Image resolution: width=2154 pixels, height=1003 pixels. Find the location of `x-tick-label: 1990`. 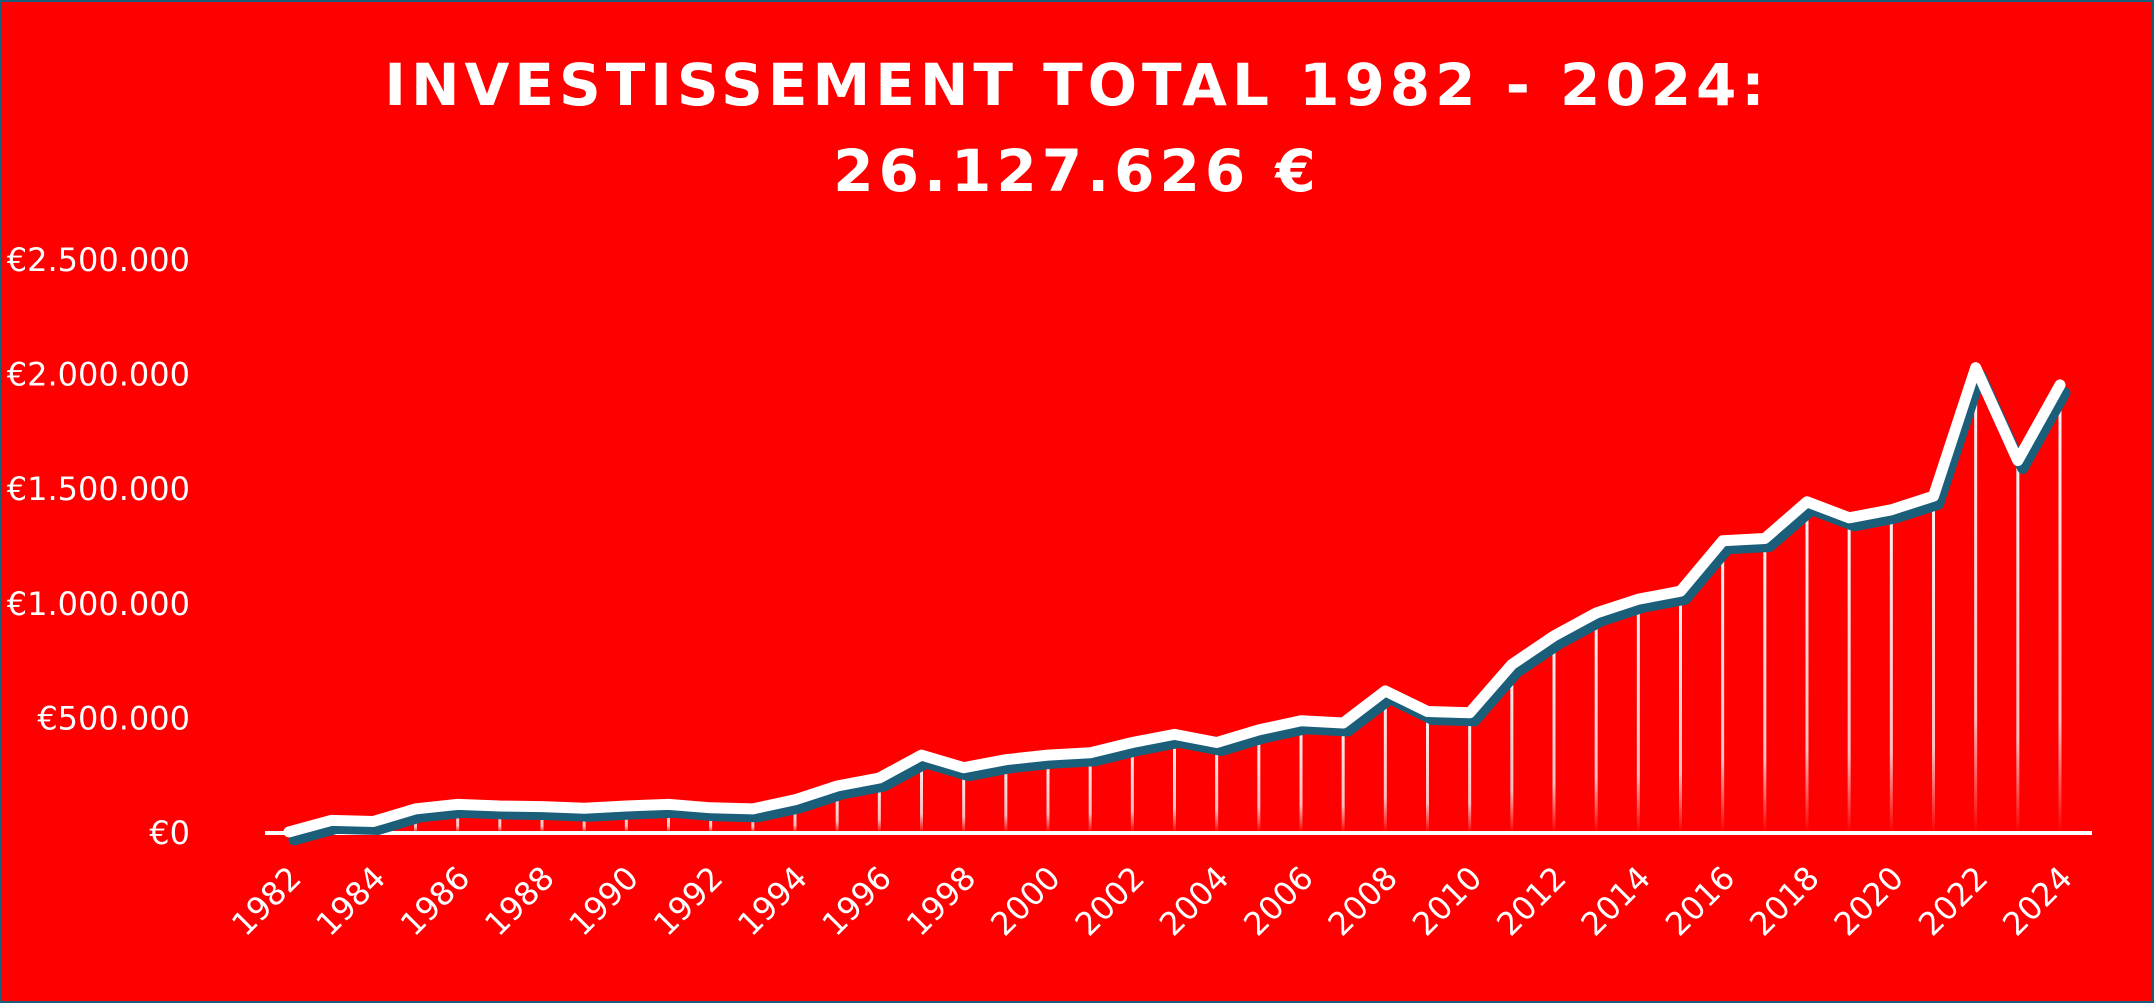

x-tick-label: 1990 is located at coordinates (604, 901).